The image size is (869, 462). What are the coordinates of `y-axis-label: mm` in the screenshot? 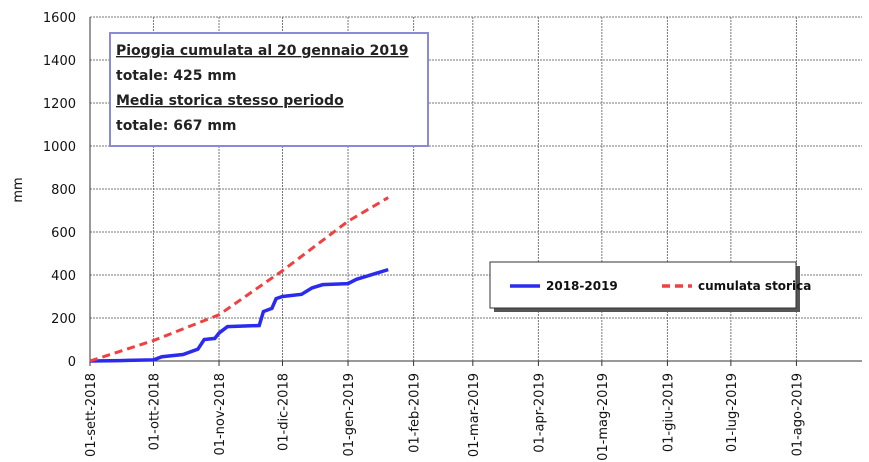 It's located at (18, 189).